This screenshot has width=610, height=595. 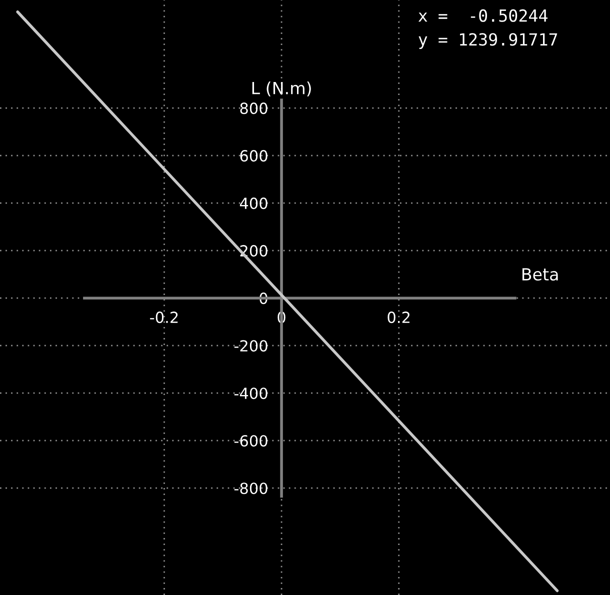 What do you see at coordinates (488, 41) in the screenshot?
I see `annotation: y = 1239.91717` at bounding box center [488, 41].